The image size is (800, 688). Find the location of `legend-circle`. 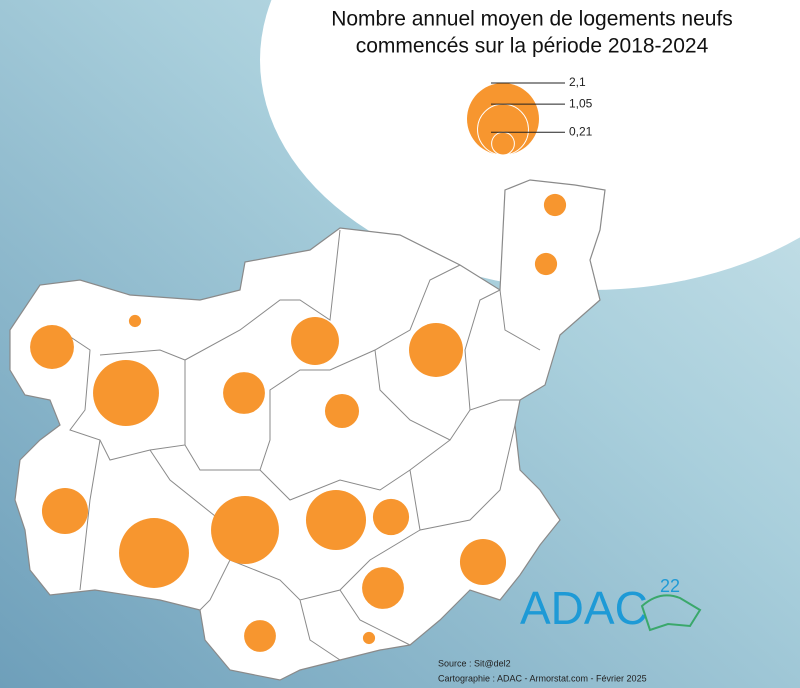

legend-circle is located at coordinates (503, 119).